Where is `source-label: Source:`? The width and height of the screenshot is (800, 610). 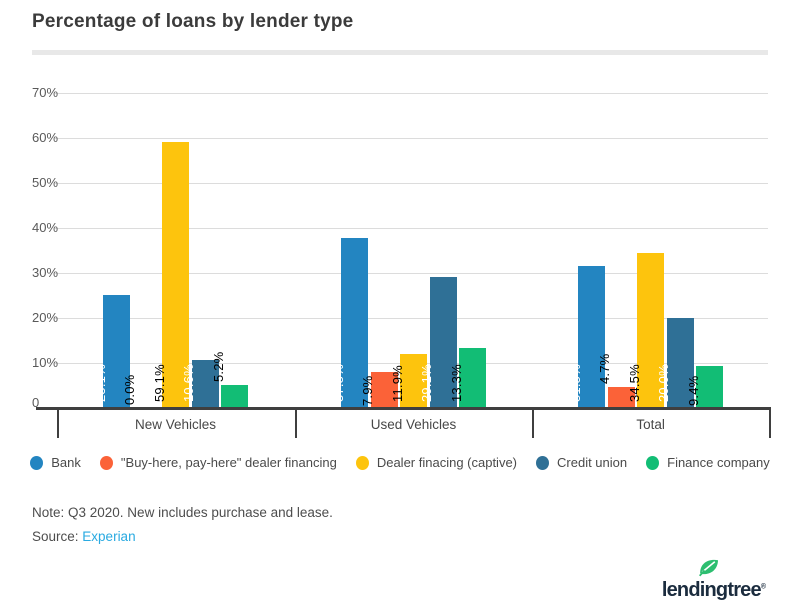 source-label: Source: is located at coordinates (55, 536).